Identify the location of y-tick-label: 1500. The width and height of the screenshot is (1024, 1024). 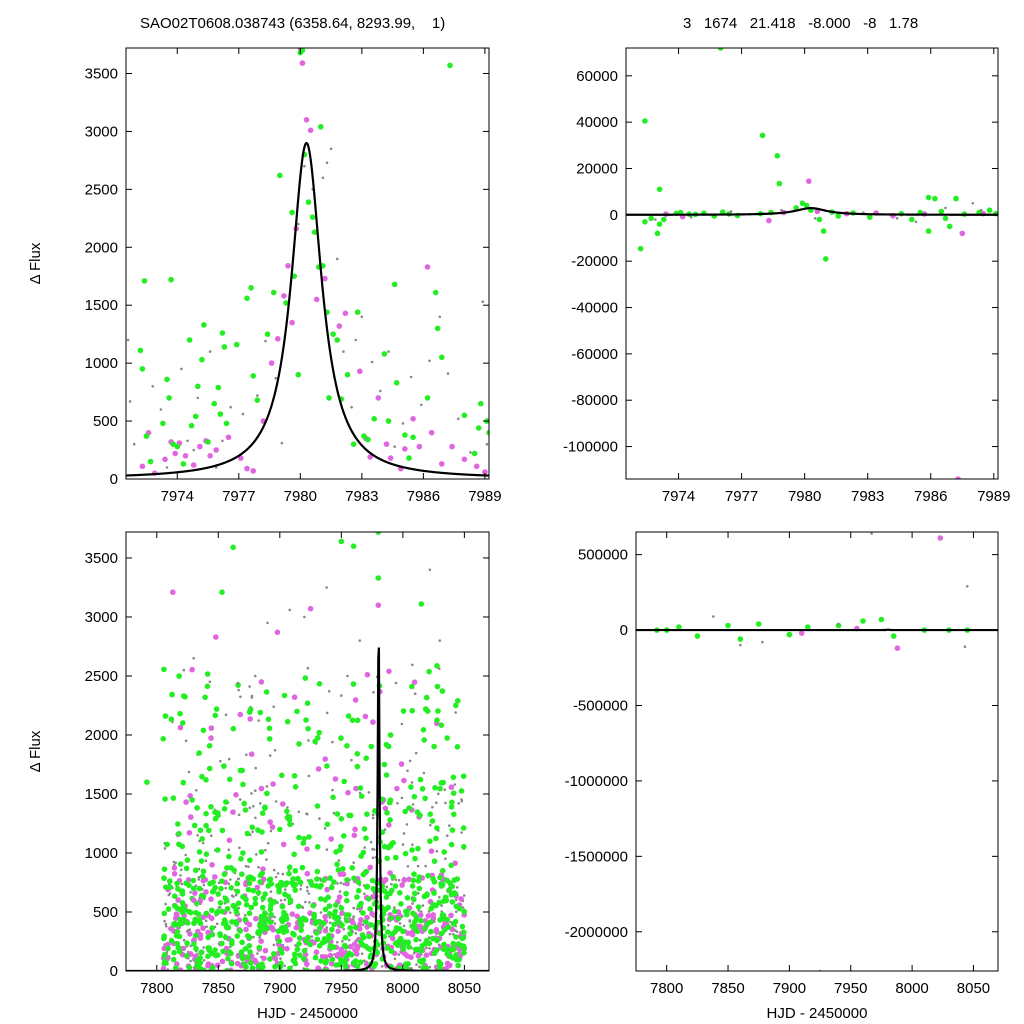
(101, 305).